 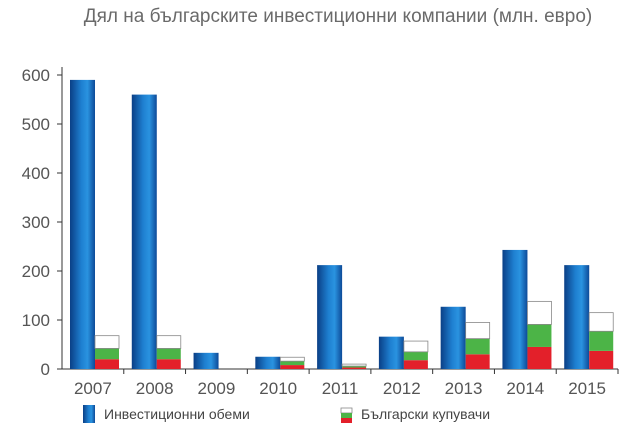 What do you see at coordinates (168, 354) in the screenshot?
I see `bar-bulgarian-green-2008` at bounding box center [168, 354].